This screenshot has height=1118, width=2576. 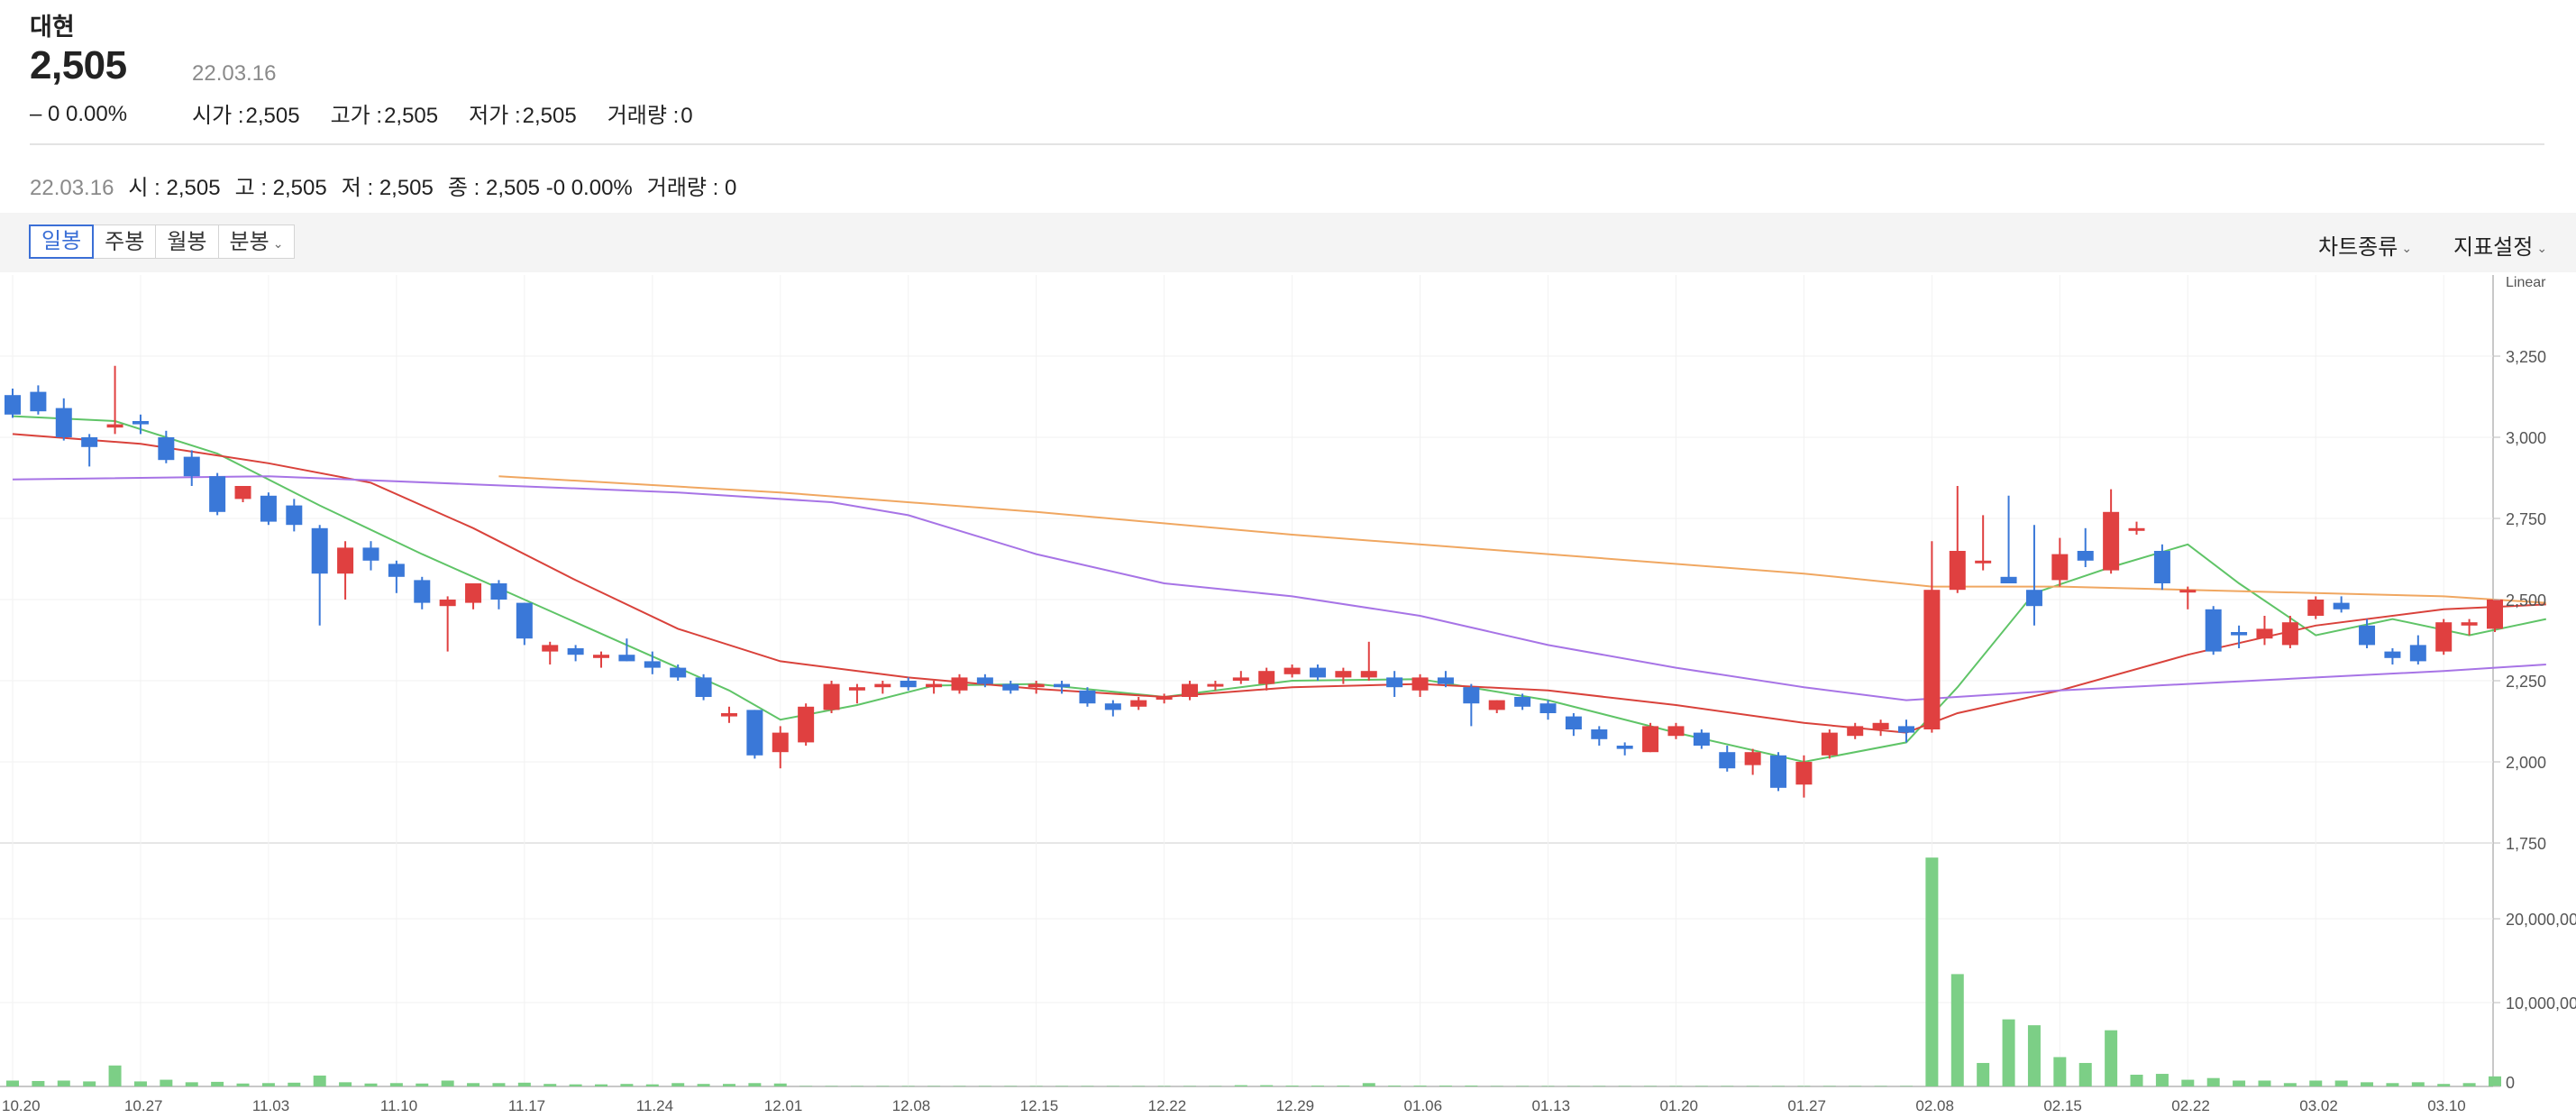 I want to click on date-tick-label: 12.22, so click(x=1167, y=1105).